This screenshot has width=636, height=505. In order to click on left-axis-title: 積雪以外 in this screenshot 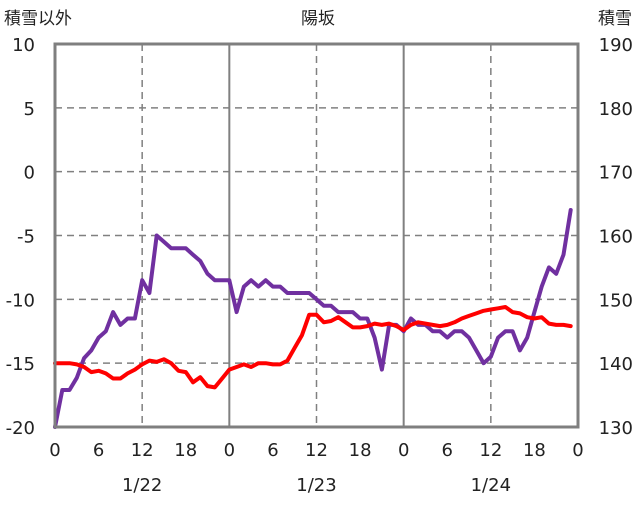, I will do `click(38, 19)`.